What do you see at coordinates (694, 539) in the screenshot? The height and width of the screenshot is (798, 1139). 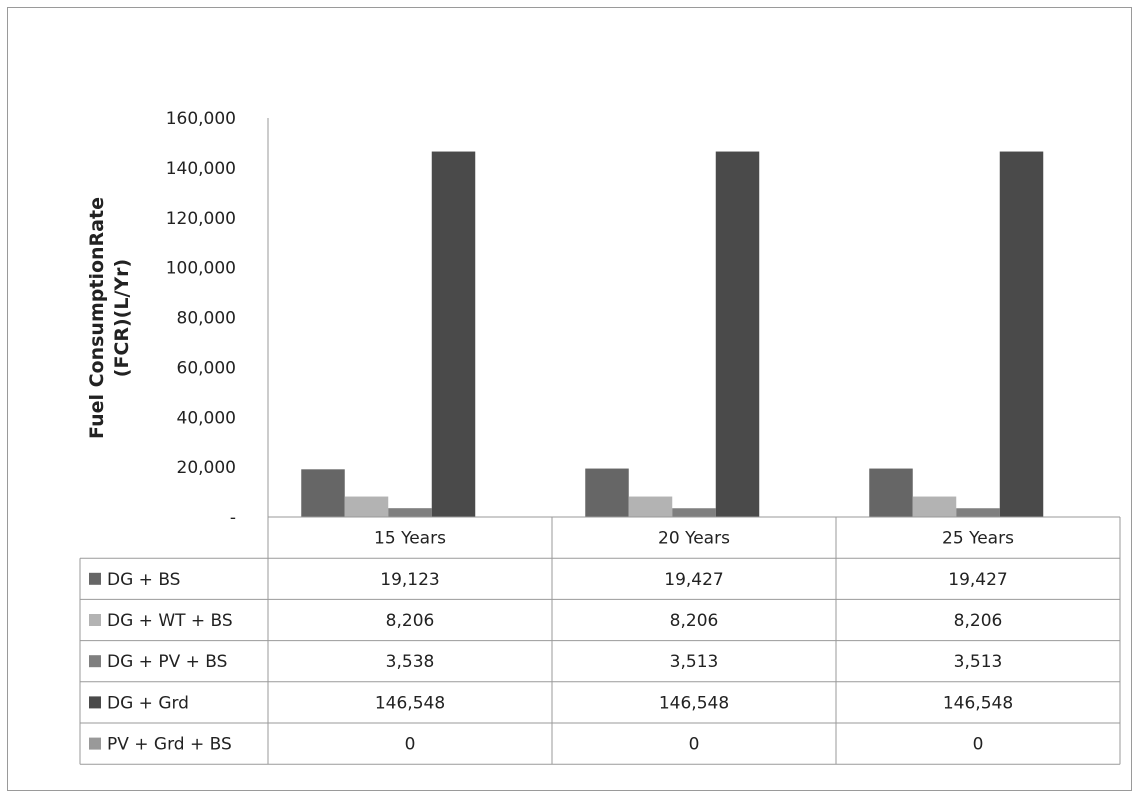 I see `x-tick-label: 20 Years` at bounding box center [694, 539].